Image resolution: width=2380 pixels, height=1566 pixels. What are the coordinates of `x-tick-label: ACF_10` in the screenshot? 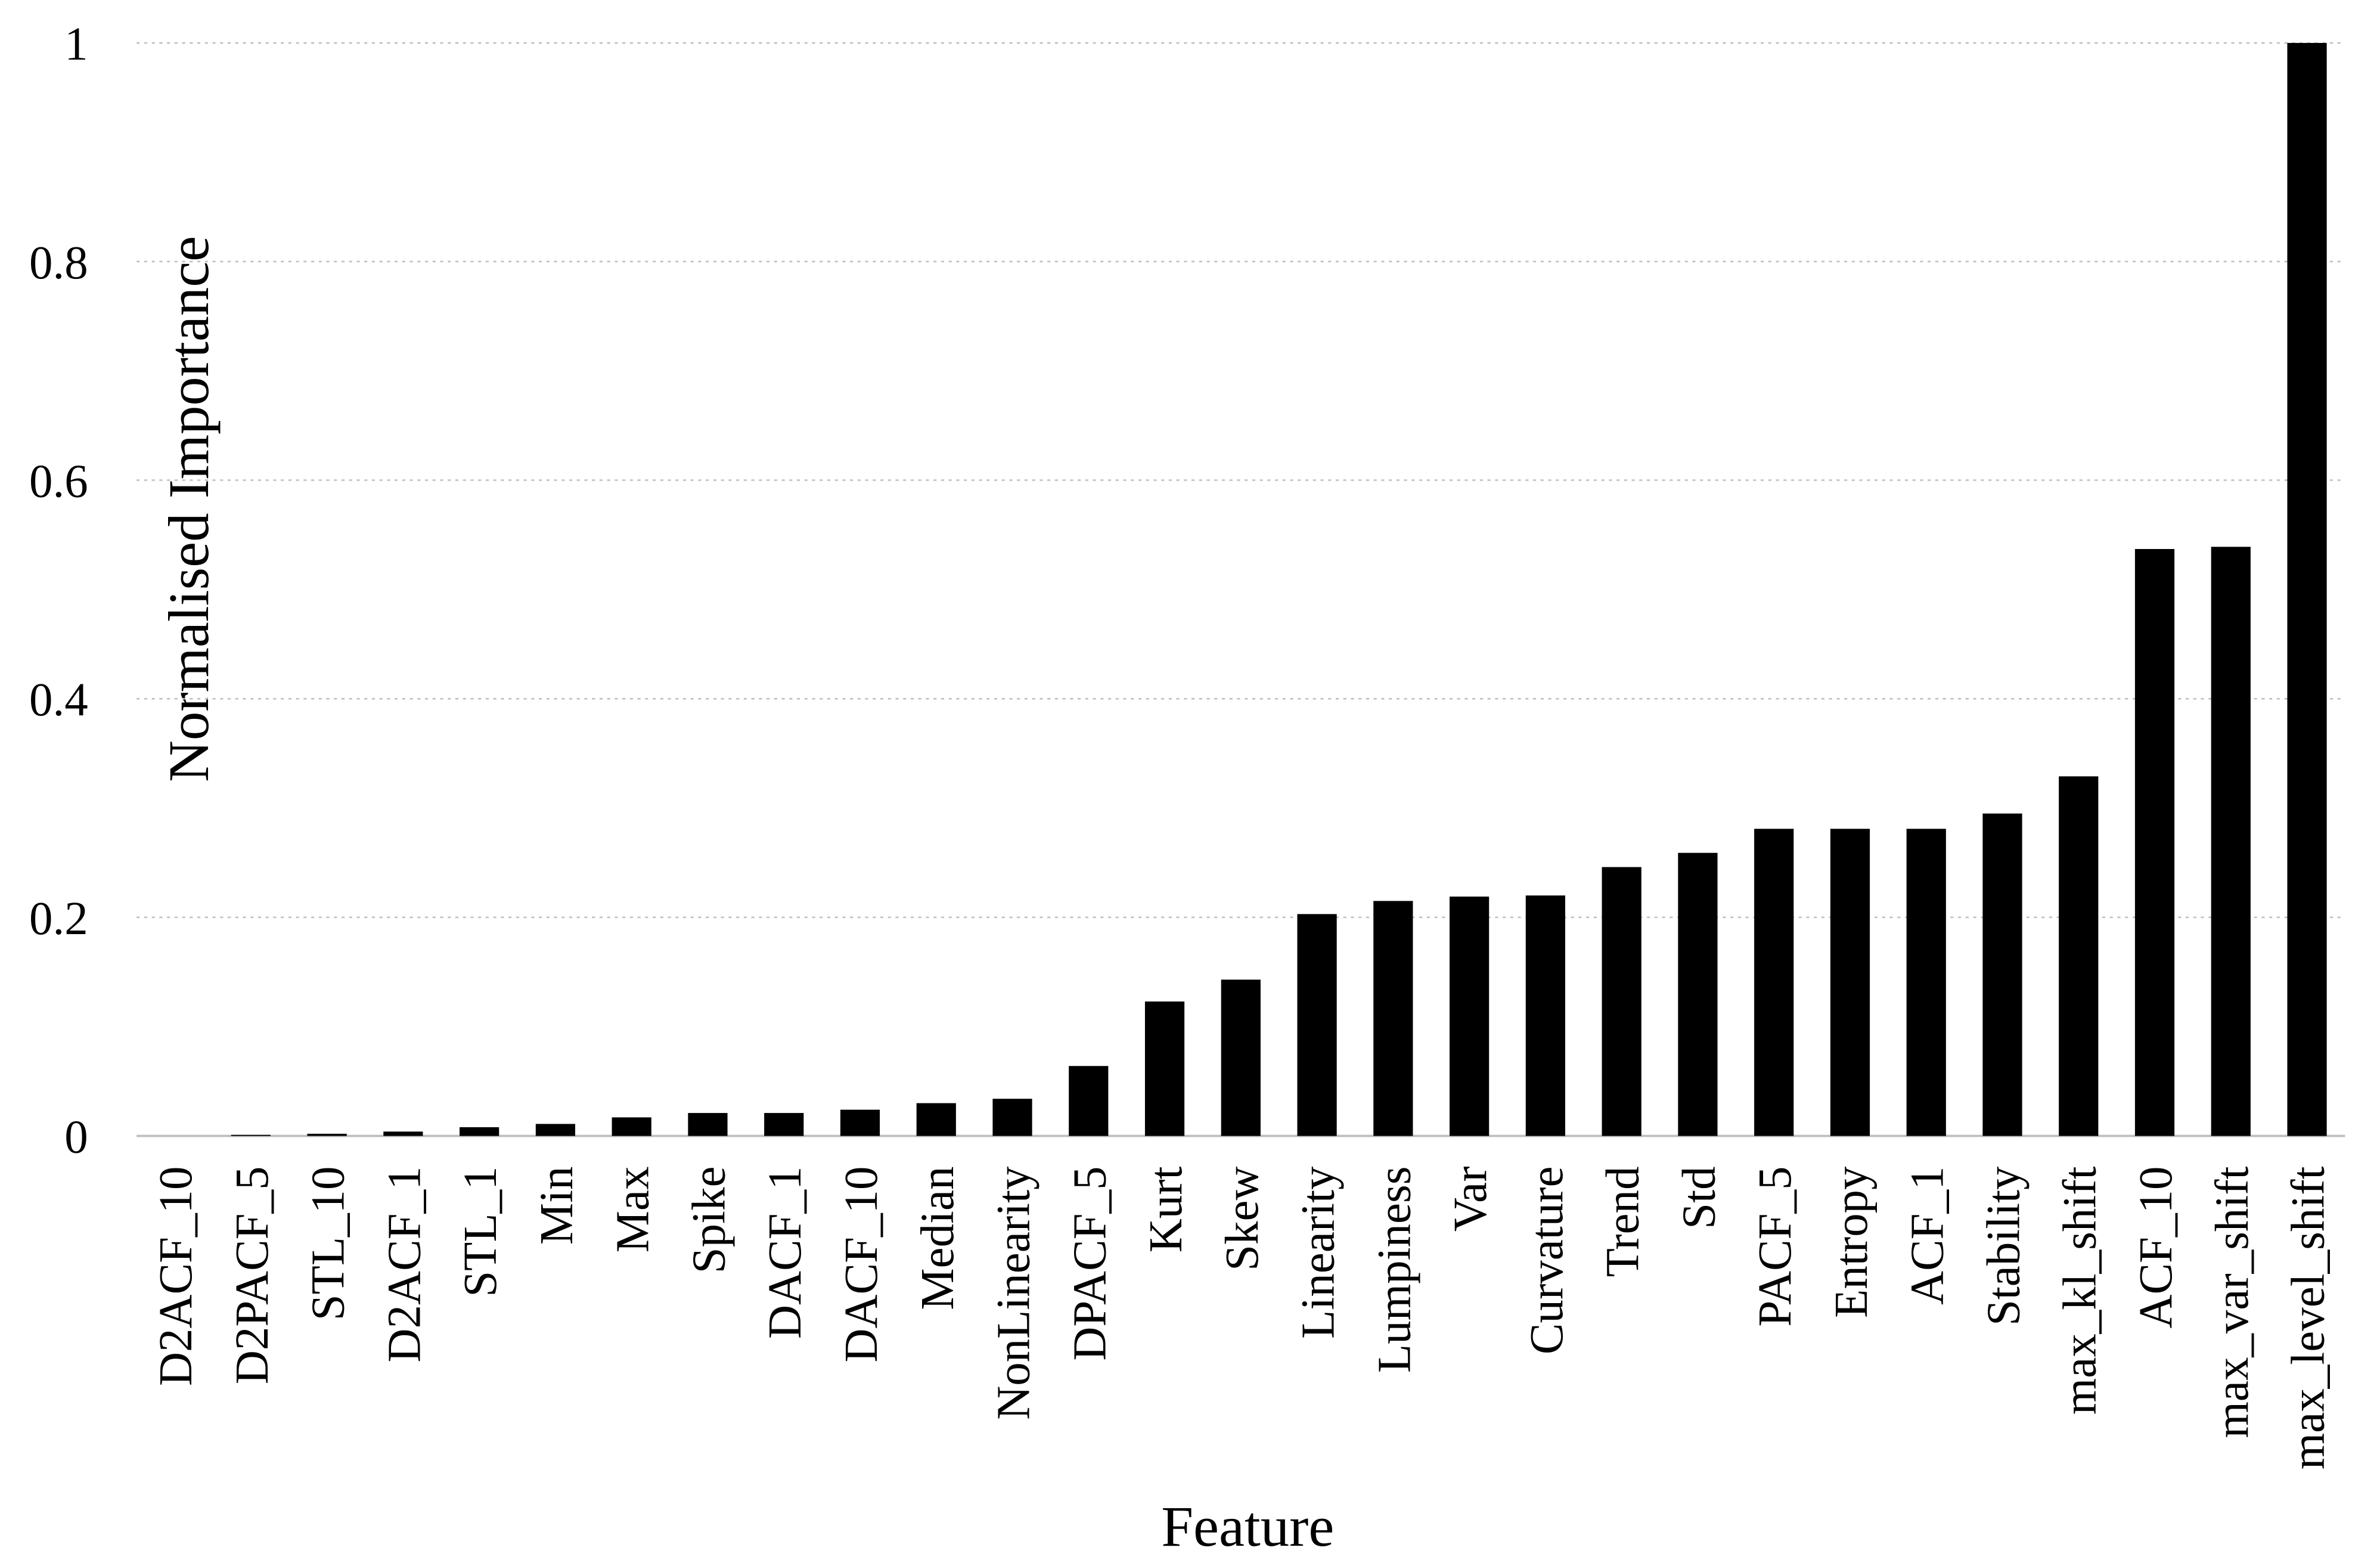 It's located at (2156, 1248).